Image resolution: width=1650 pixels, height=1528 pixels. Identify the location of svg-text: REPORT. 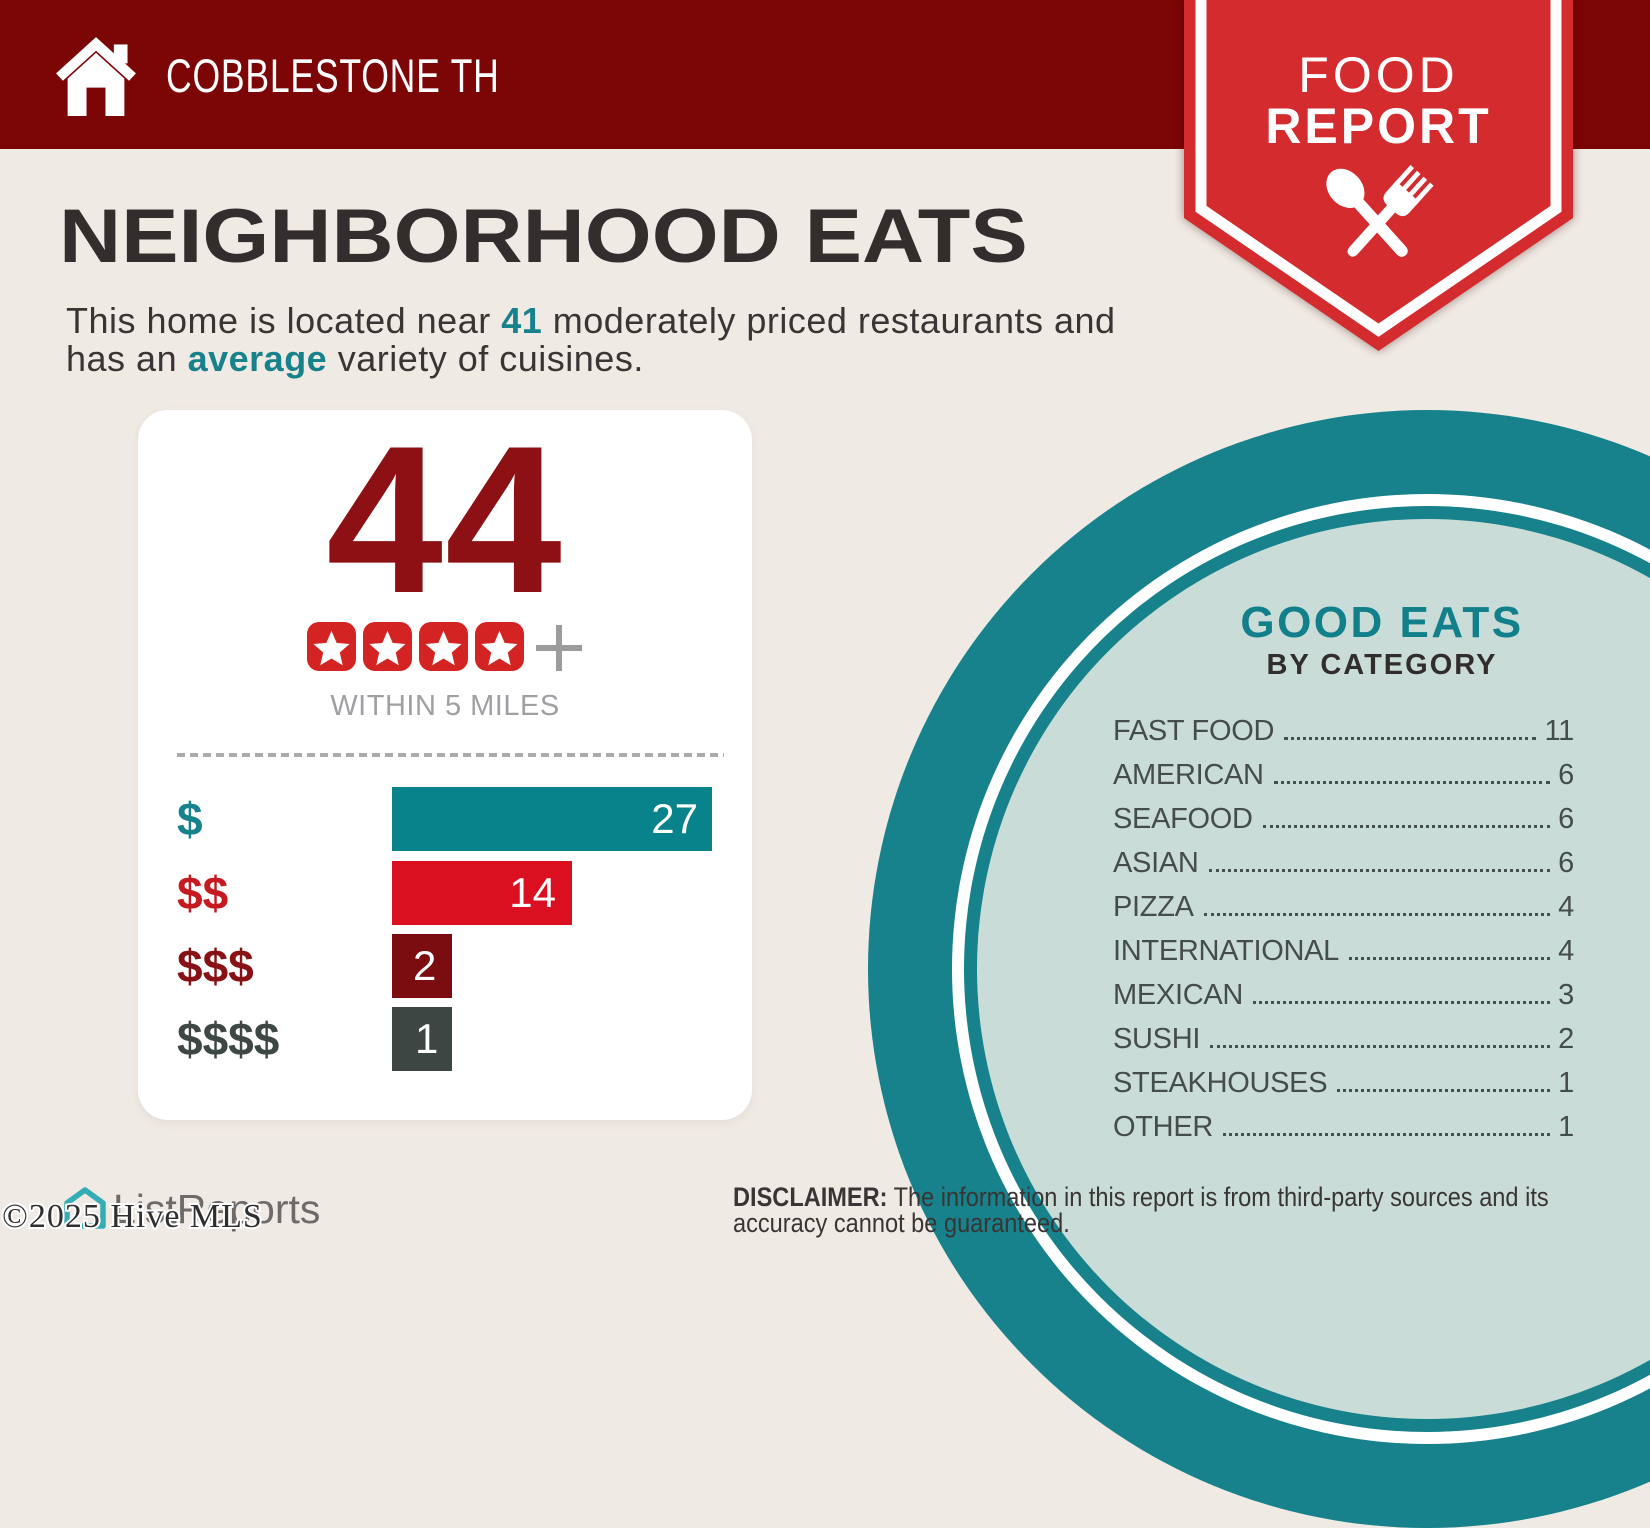
(1378, 126).